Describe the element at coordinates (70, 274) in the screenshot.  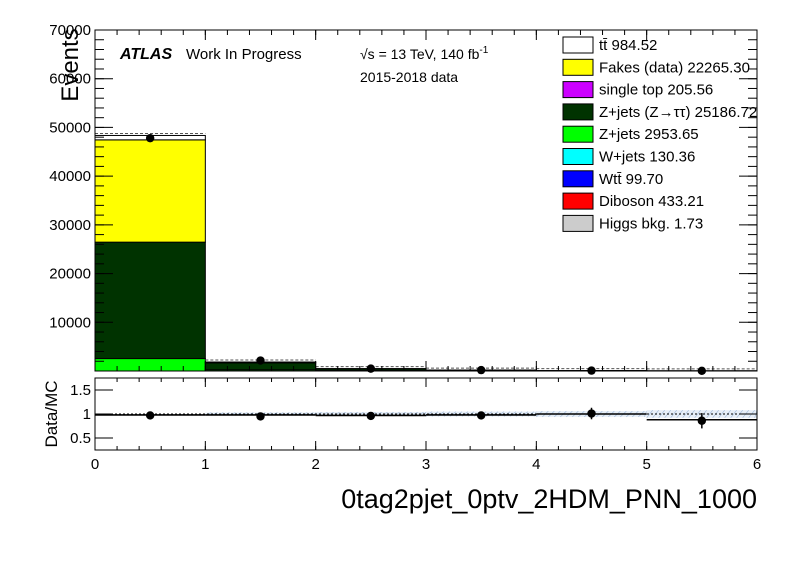
I see `main-ytick-label-1: 20000` at that location.